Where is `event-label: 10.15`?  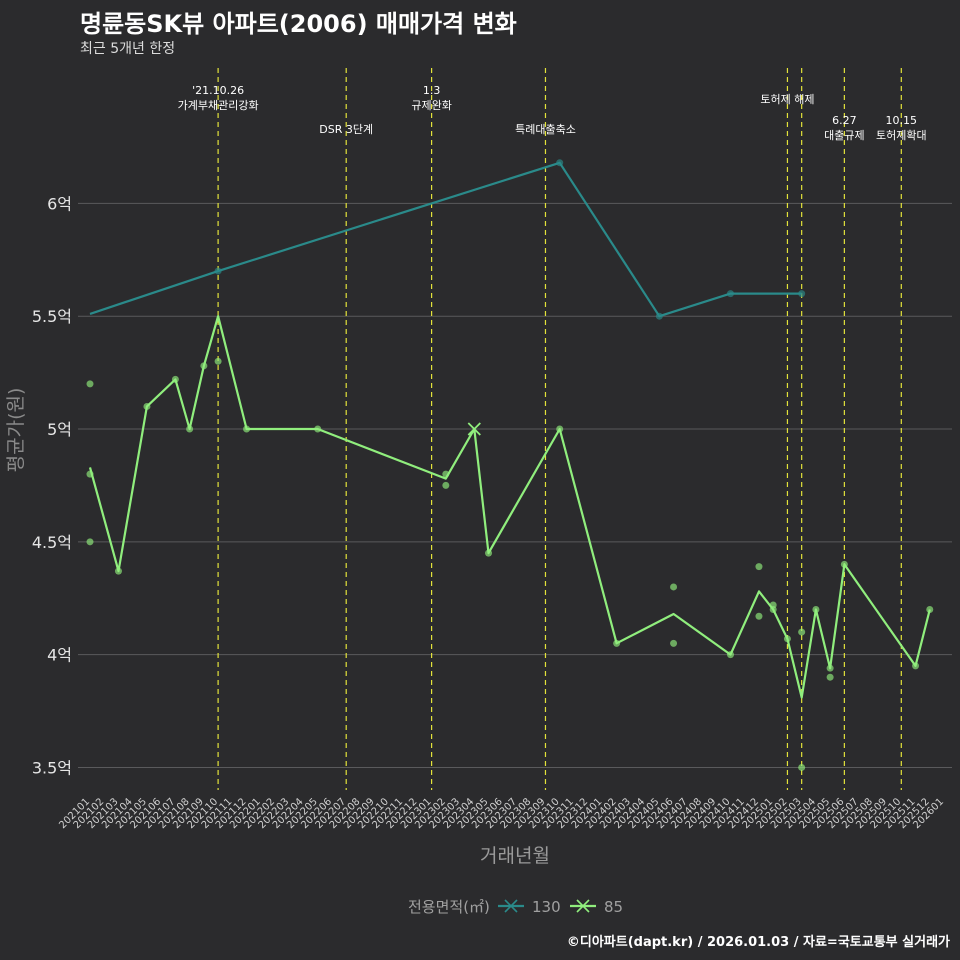 event-label: 10.15 is located at coordinates (902, 120).